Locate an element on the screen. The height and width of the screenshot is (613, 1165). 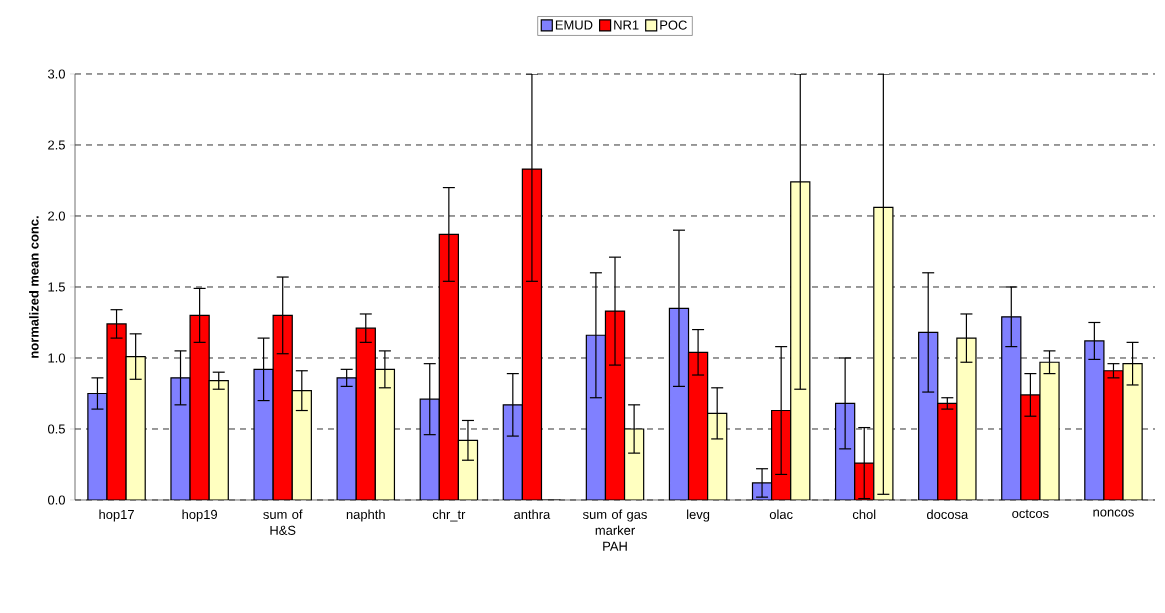
y-tick-label: 2.0 is located at coordinates (56, 216).